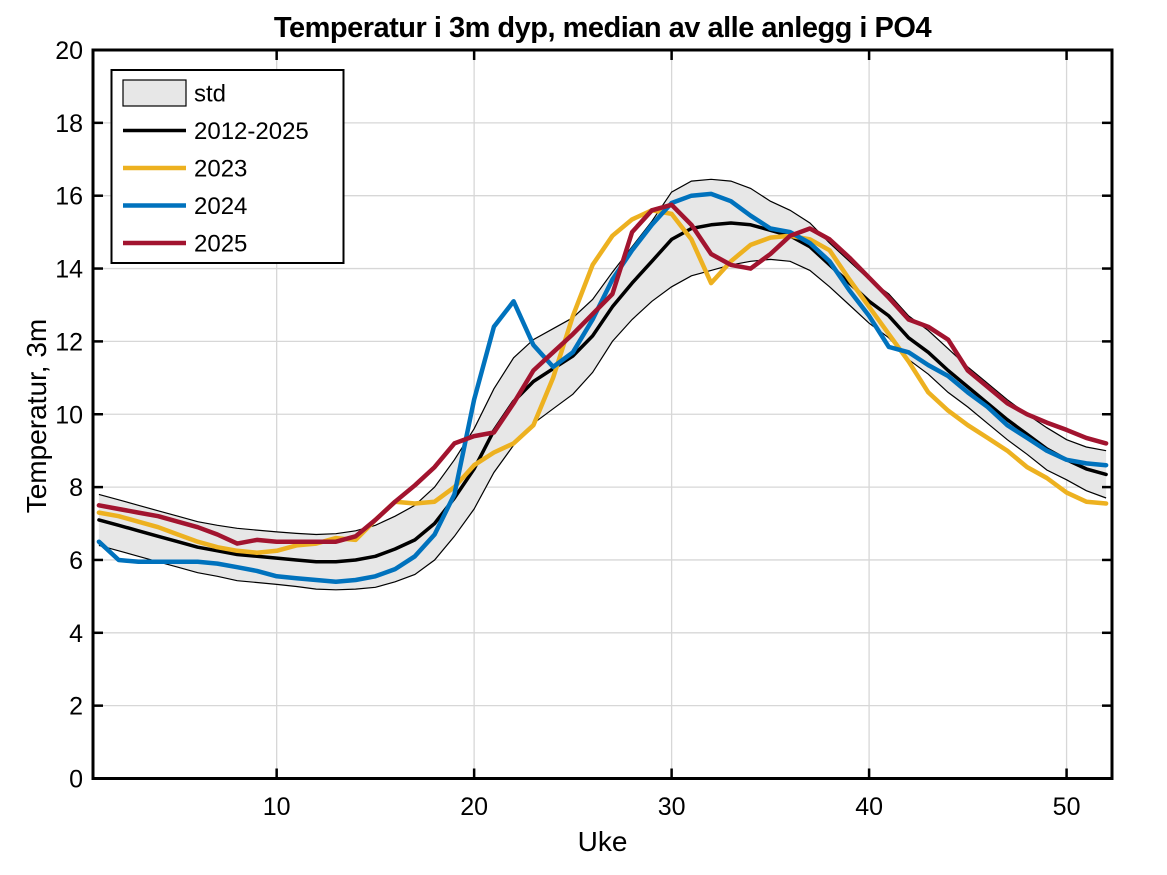 This screenshot has width=1167, height=875. I want to click on y-tick-label: 6, so click(76, 561).